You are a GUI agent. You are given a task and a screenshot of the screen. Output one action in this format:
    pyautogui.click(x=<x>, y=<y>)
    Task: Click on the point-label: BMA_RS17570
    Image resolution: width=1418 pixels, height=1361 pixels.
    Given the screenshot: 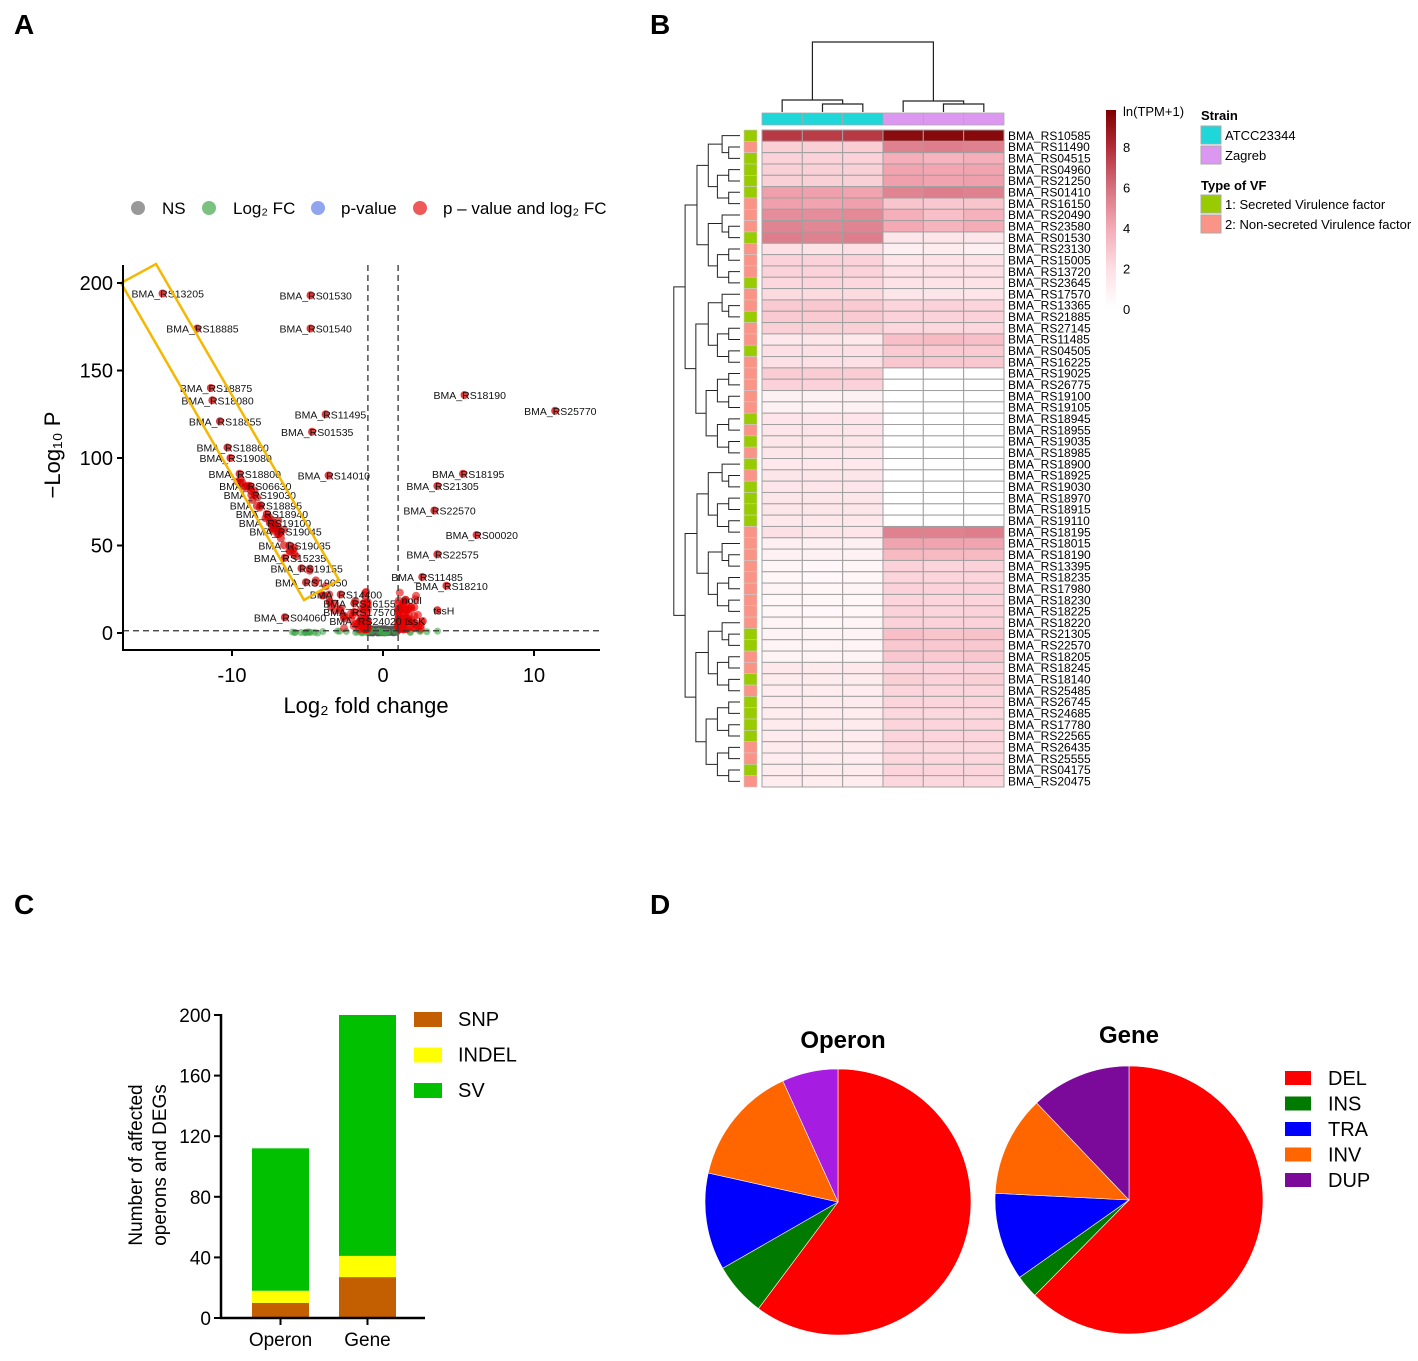 What is the action you would take?
    pyautogui.click(x=359, y=613)
    